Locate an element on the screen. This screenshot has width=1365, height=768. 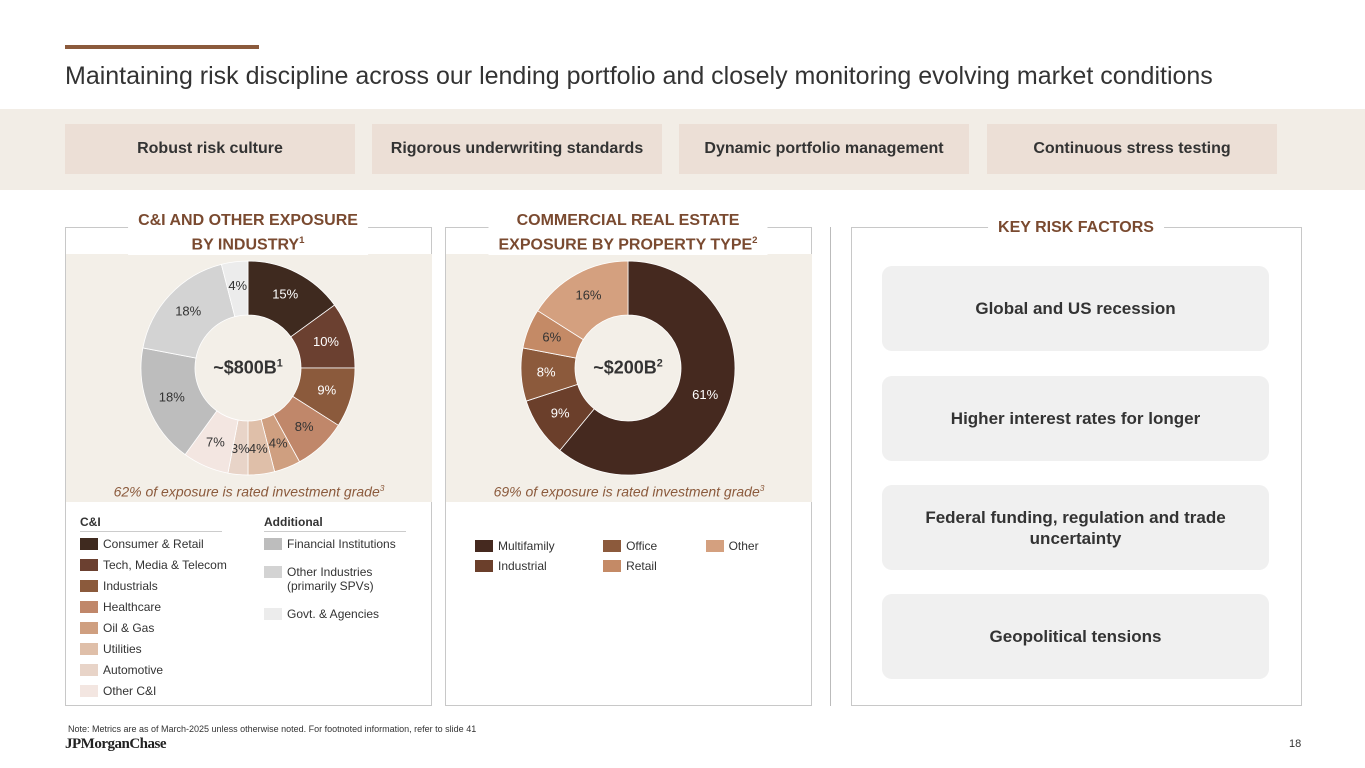
legend-item: Financial Institutions is located at coordinates (344, 544).